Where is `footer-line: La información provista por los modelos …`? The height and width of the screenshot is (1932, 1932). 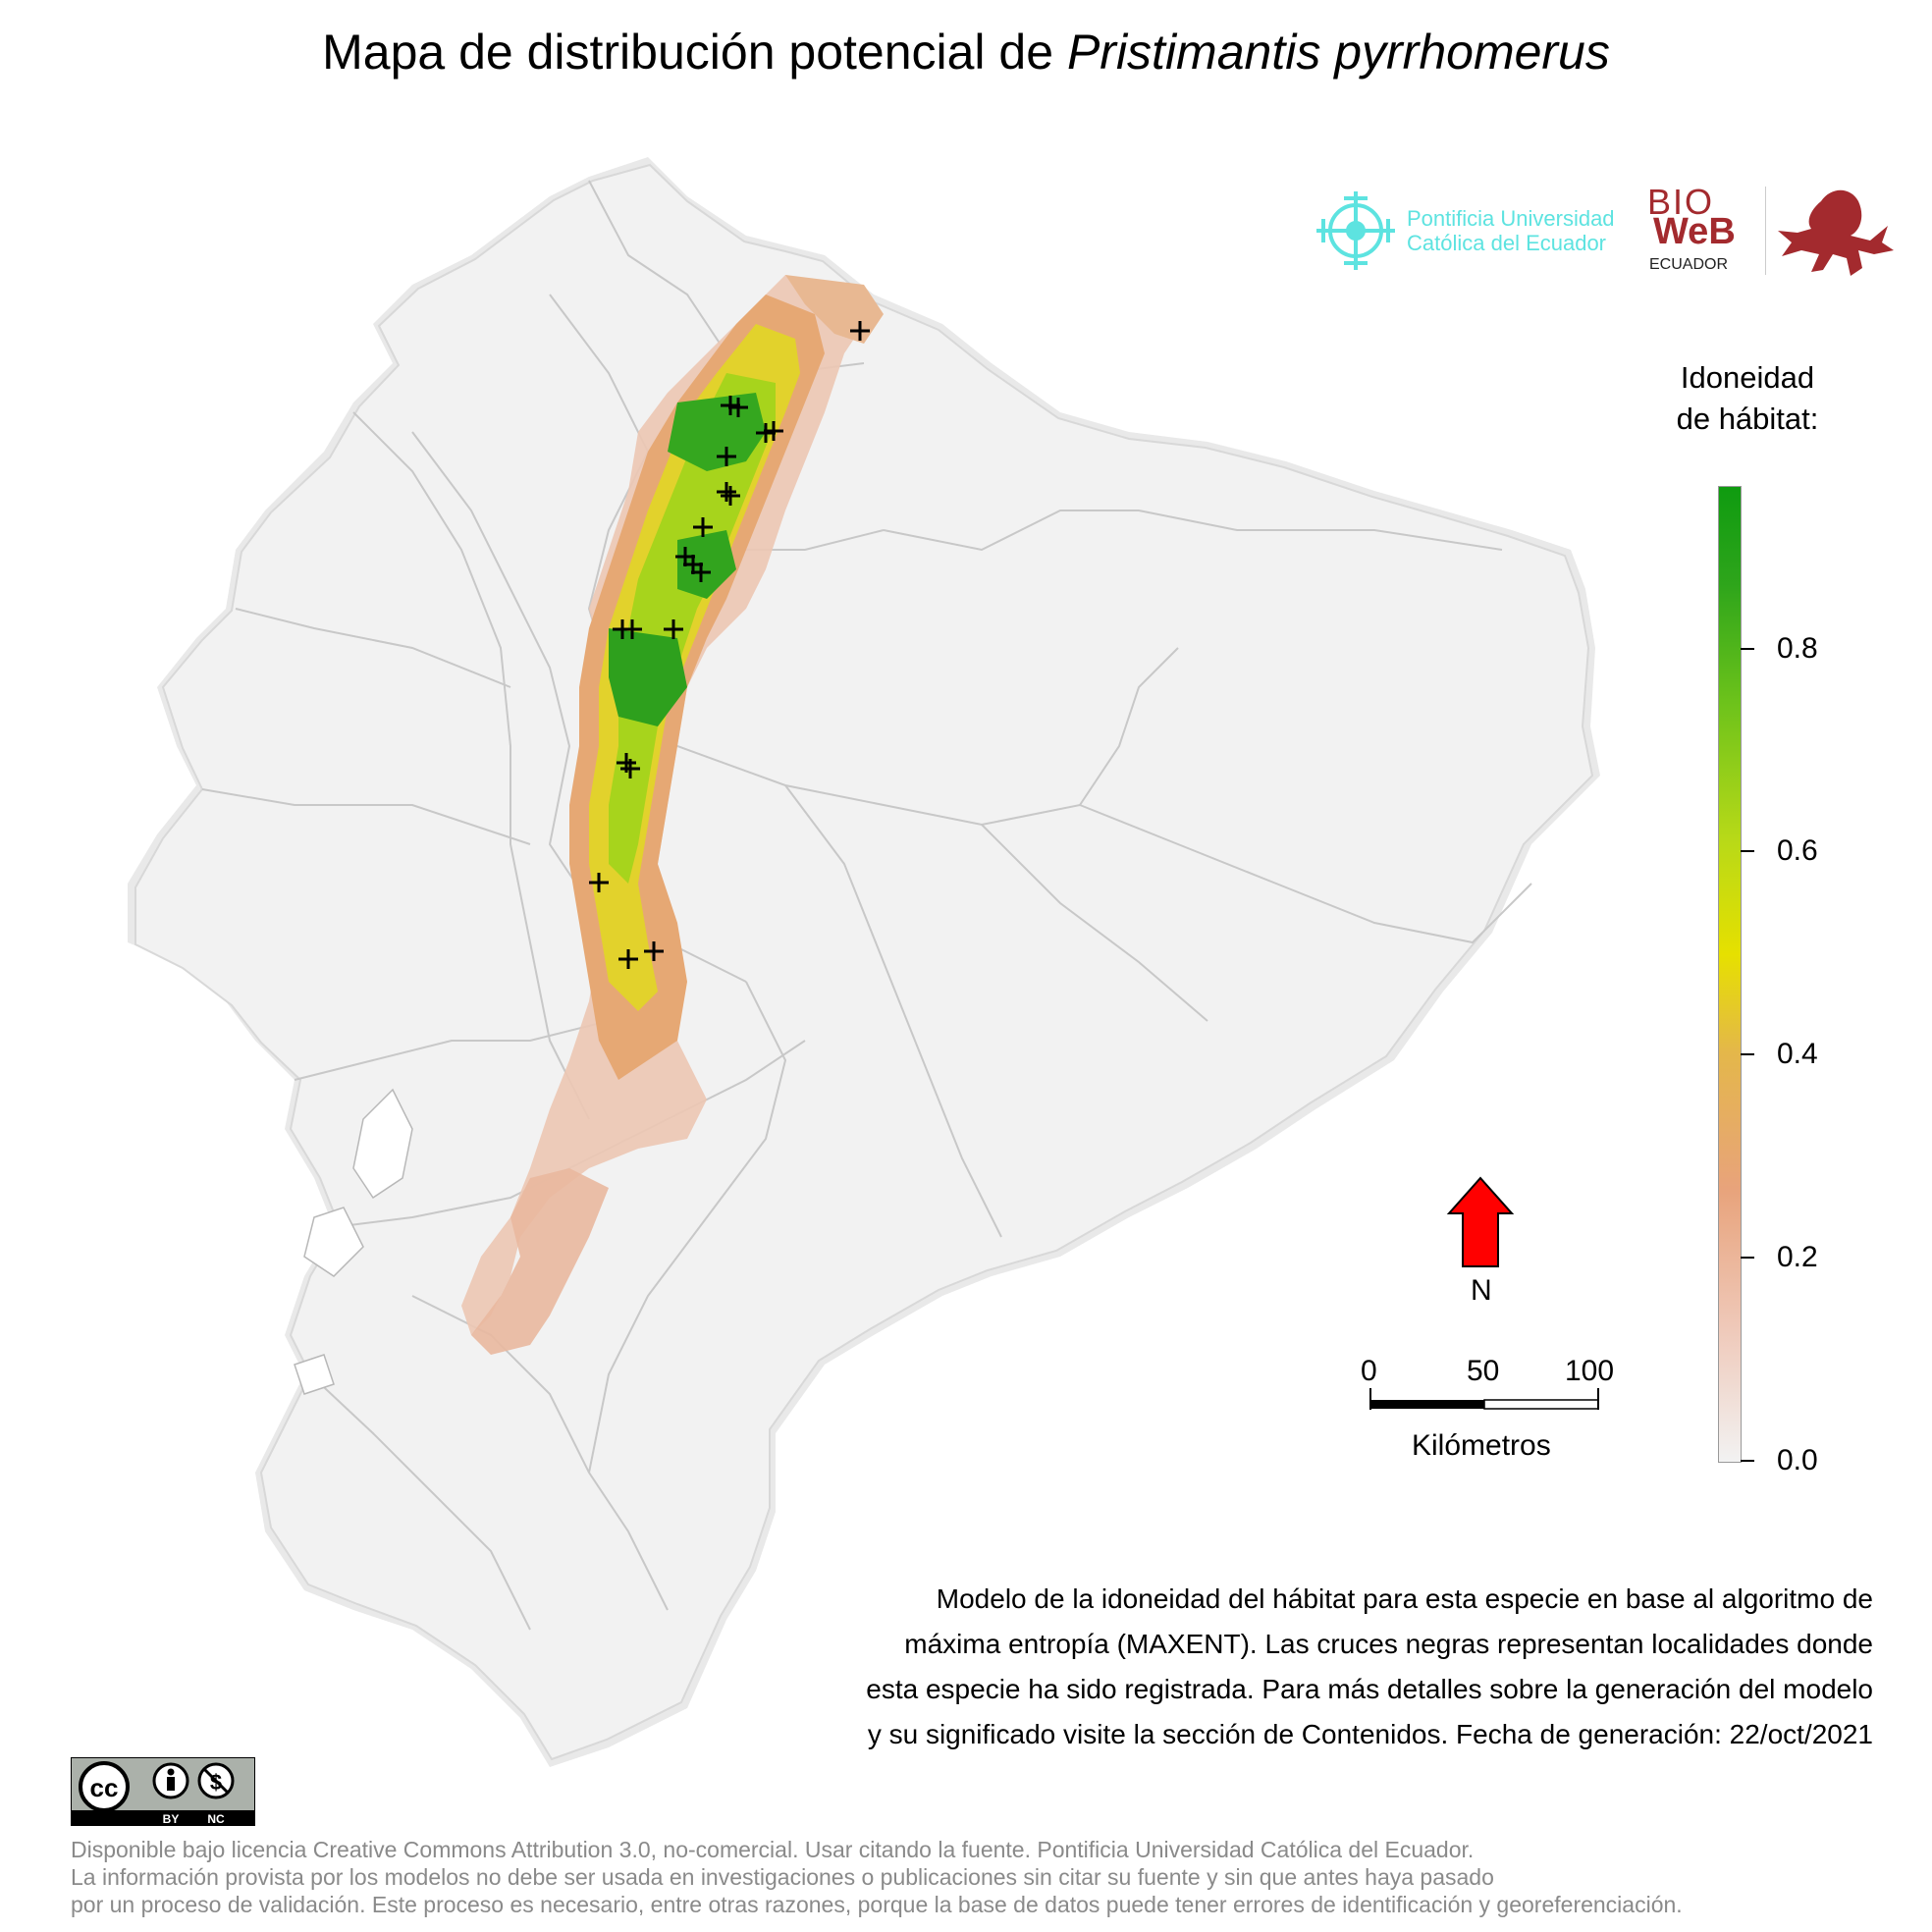
footer-line: La información provista por los modelos … is located at coordinates (782, 1877).